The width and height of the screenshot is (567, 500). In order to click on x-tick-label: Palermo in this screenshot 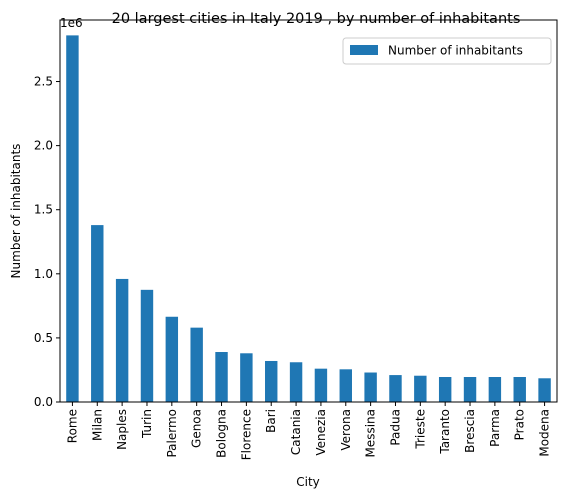, I will do `click(172, 433)`.